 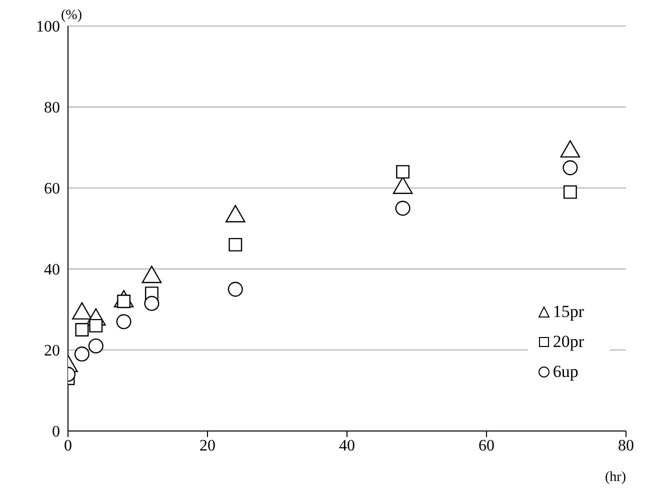 What do you see at coordinates (68, 445) in the screenshot?
I see `x-tick-label: 0` at bounding box center [68, 445].